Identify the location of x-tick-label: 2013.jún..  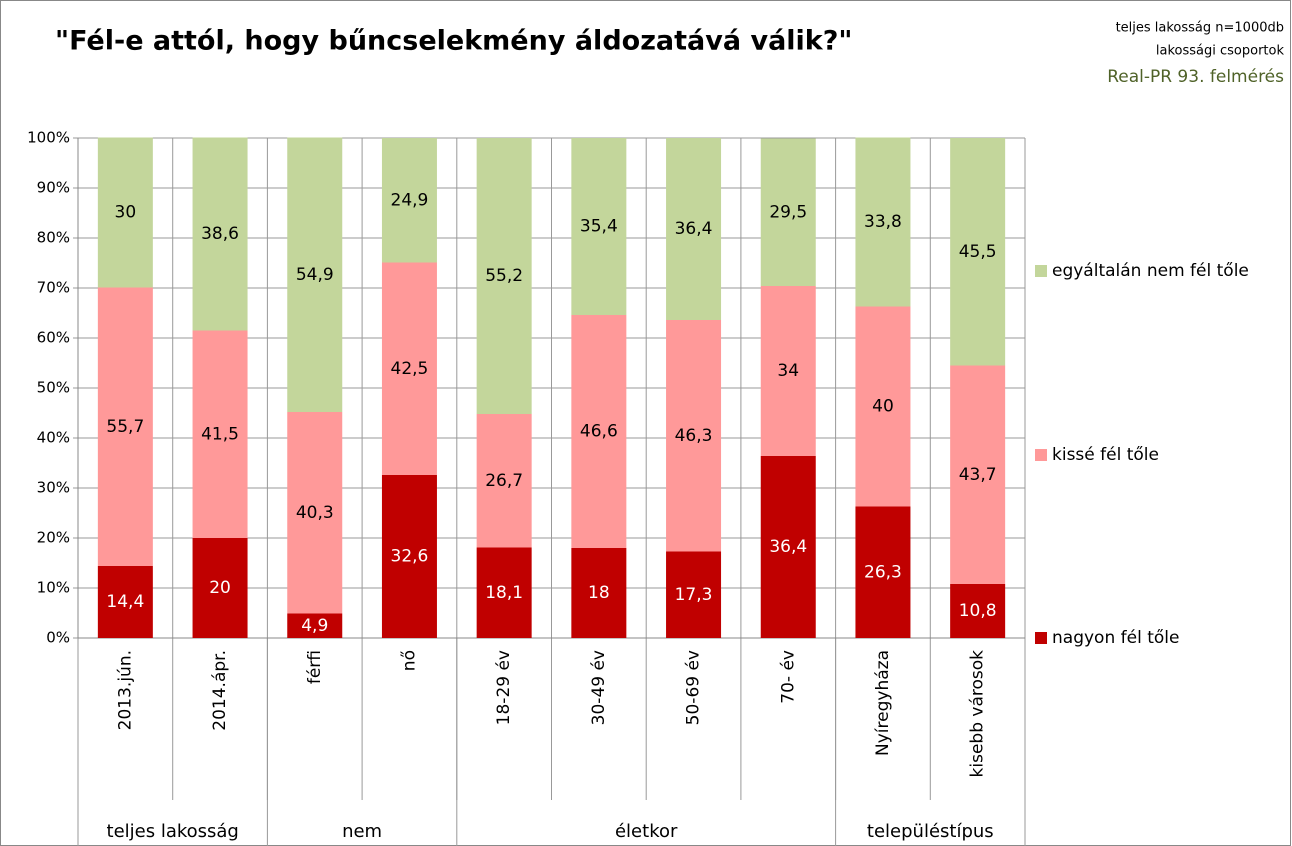
(125, 690).